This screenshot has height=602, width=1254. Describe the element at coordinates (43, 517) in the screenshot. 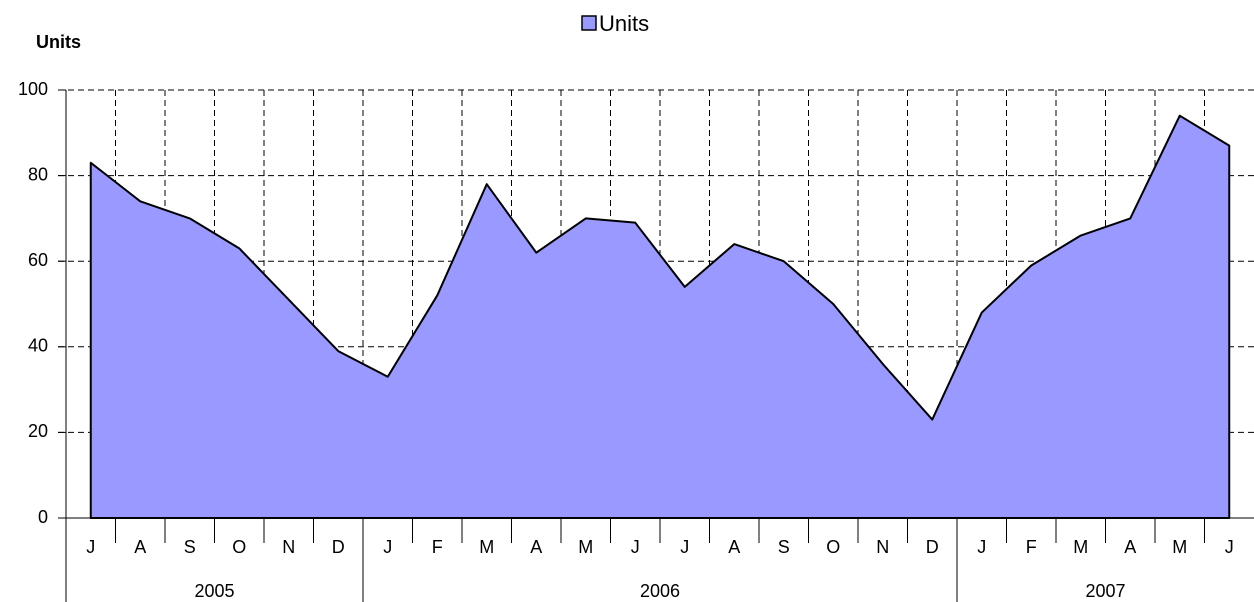

I see `y-tick-label: 0` at that location.